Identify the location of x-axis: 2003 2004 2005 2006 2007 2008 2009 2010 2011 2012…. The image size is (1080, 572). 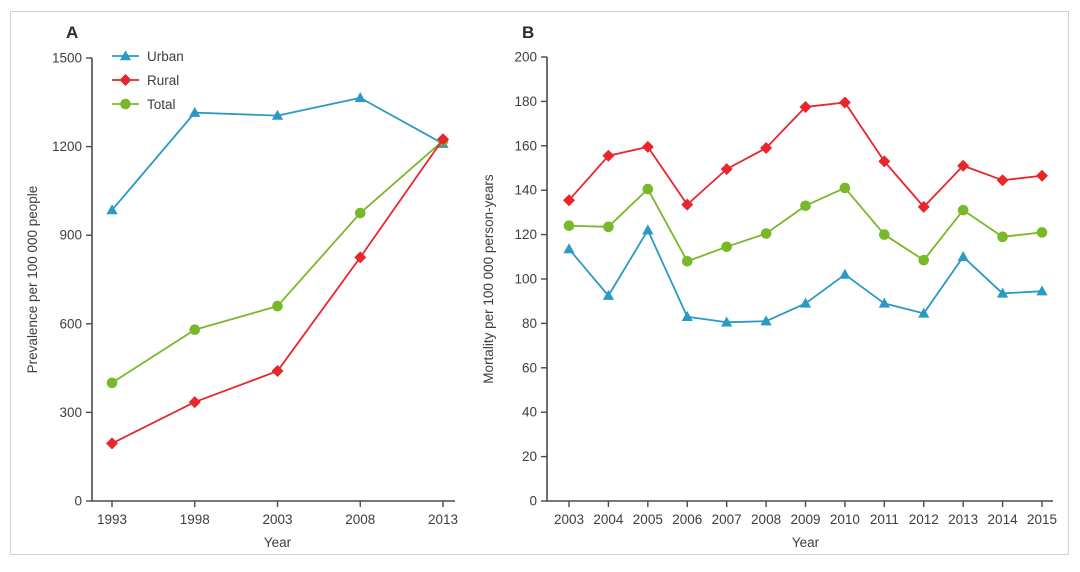
(805, 514).